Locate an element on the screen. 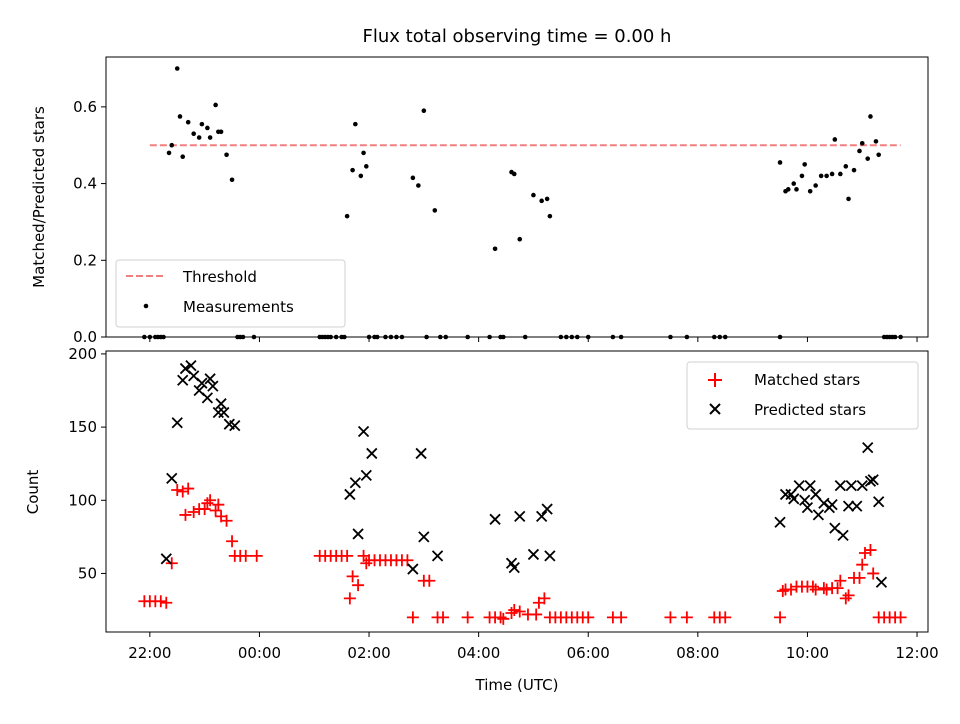  bottom-xtick-label: 00:00 is located at coordinates (259, 653).